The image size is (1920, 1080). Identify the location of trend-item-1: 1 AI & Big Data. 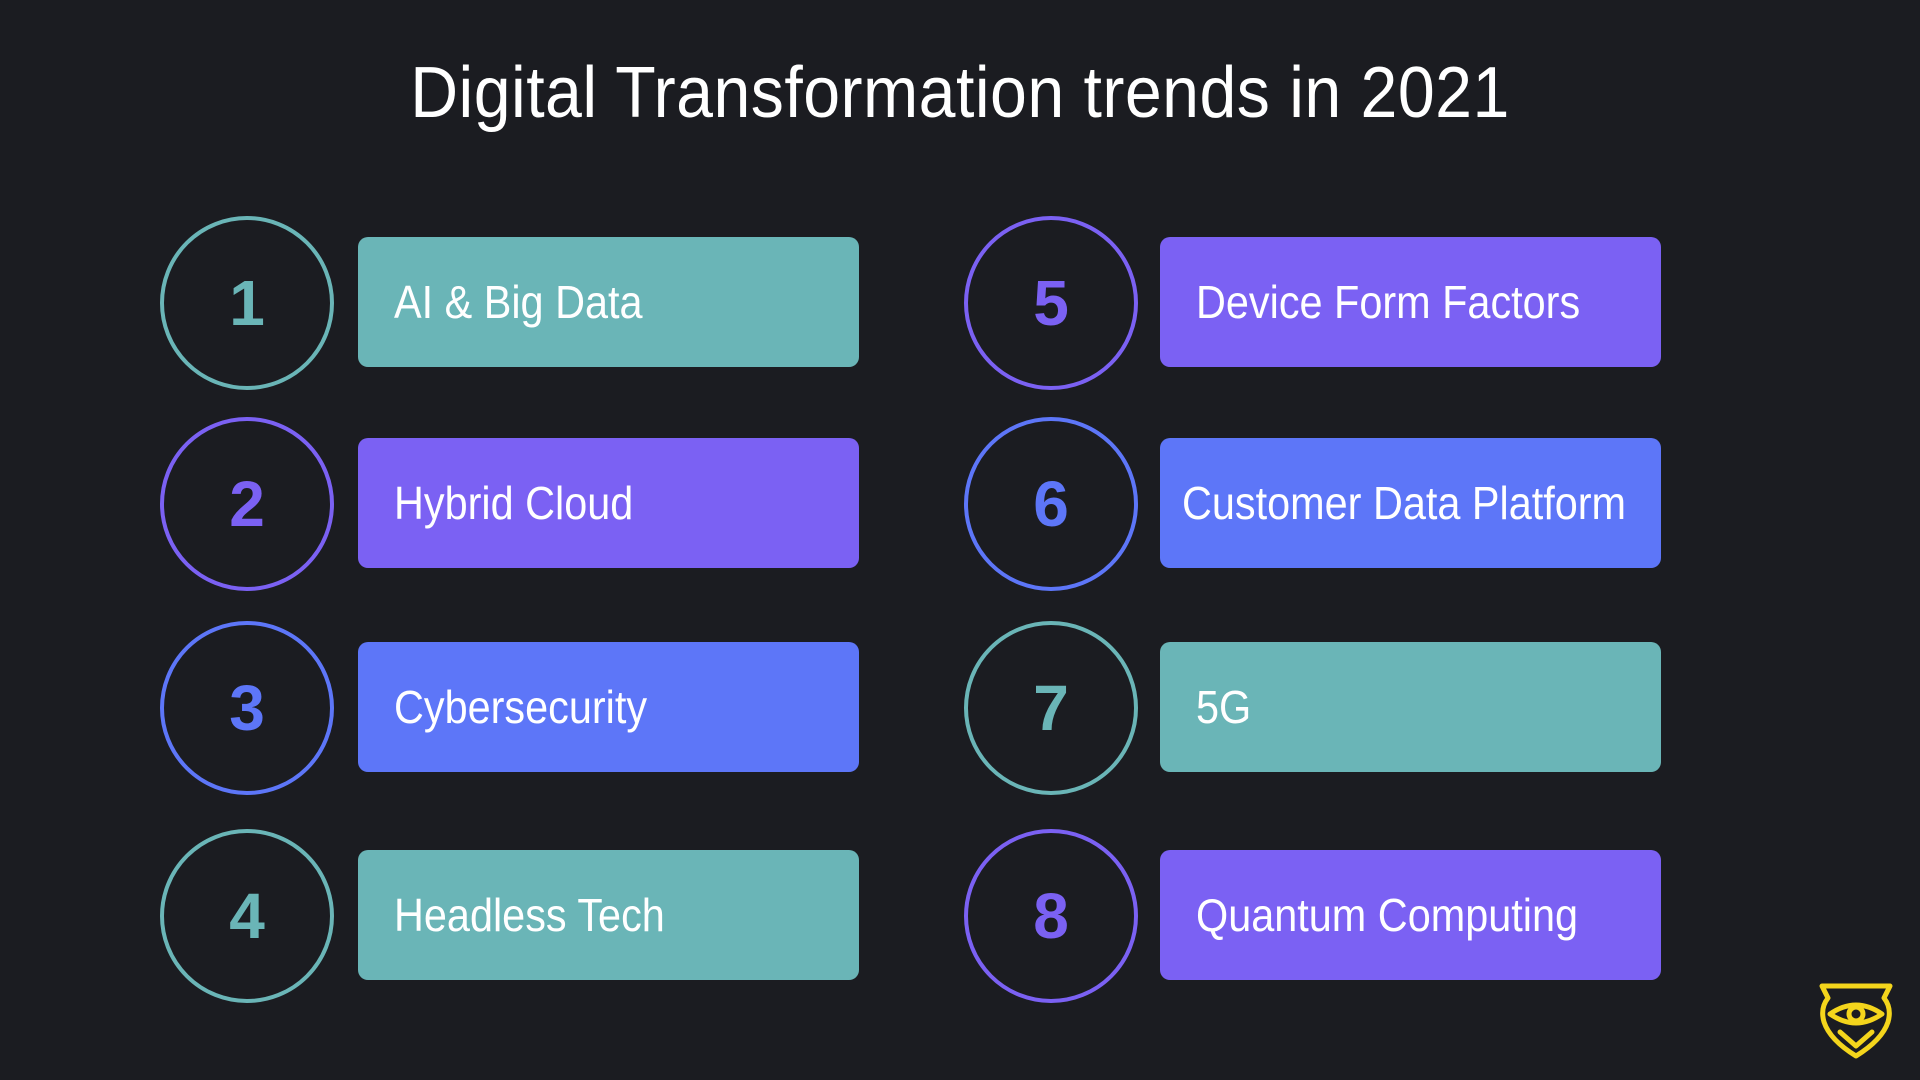
(510, 303).